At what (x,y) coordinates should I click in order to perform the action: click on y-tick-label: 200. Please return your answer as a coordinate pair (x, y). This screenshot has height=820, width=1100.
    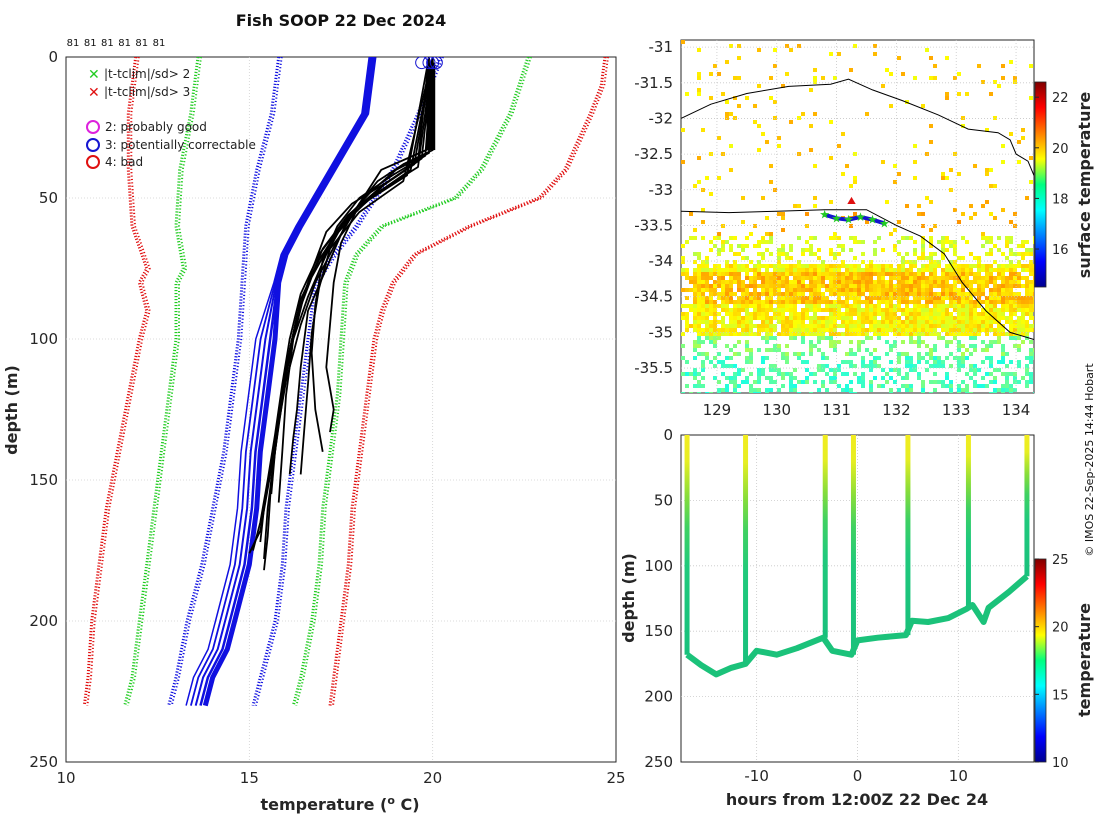
    Looking at the image, I should click on (43, 621).